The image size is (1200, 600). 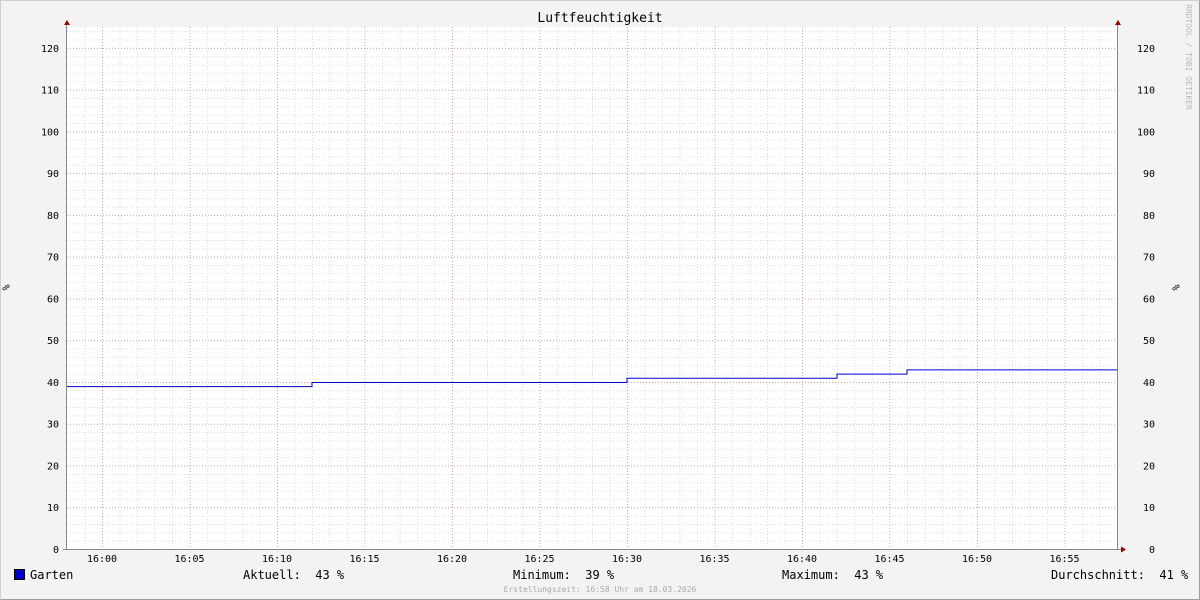 What do you see at coordinates (600, 589) in the screenshot?
I see `footer-timestamp: Erstellungszeit: 16:58 Uhr am 18.03.2026` at bounding box center [600, 589].